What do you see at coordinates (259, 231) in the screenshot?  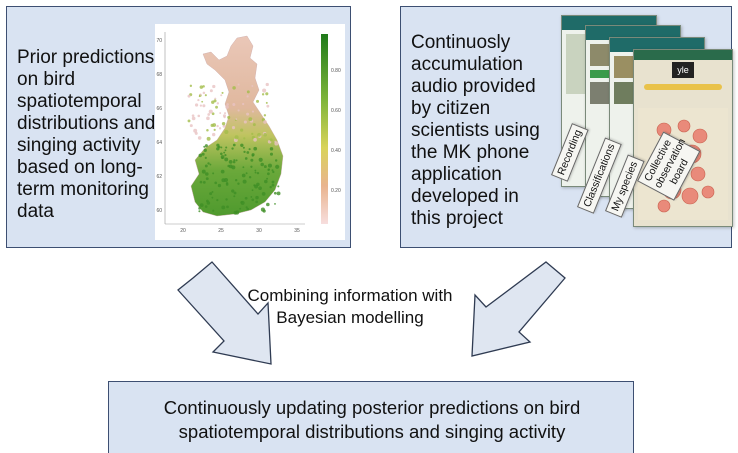 I see `x-tick-label: 30` at bounding box center [259, 231].